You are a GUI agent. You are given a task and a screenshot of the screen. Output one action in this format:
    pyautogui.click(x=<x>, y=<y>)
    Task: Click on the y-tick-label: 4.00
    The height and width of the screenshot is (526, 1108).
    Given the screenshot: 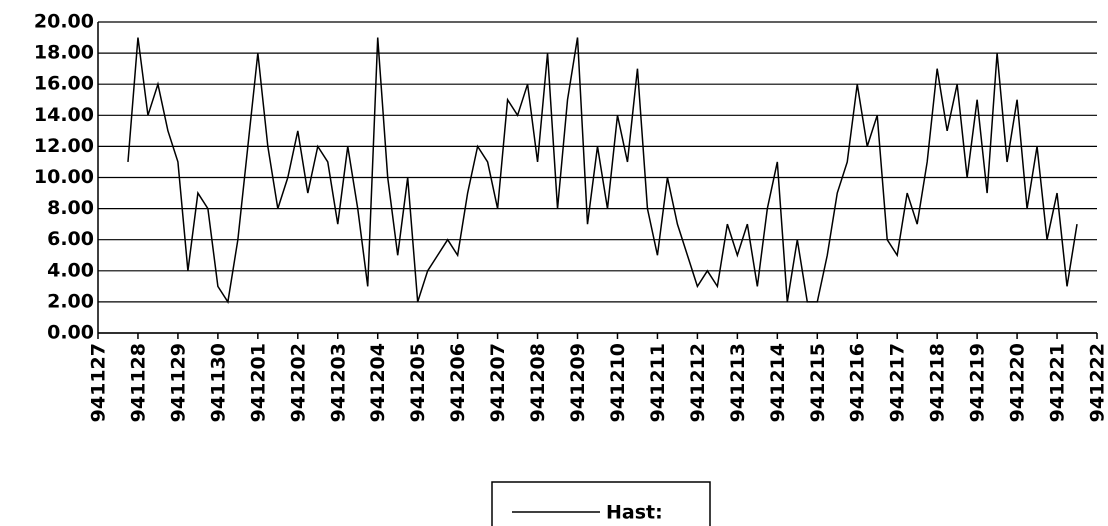 What is the action you would take?
    pyautogui.click(x=70, y=270)
    